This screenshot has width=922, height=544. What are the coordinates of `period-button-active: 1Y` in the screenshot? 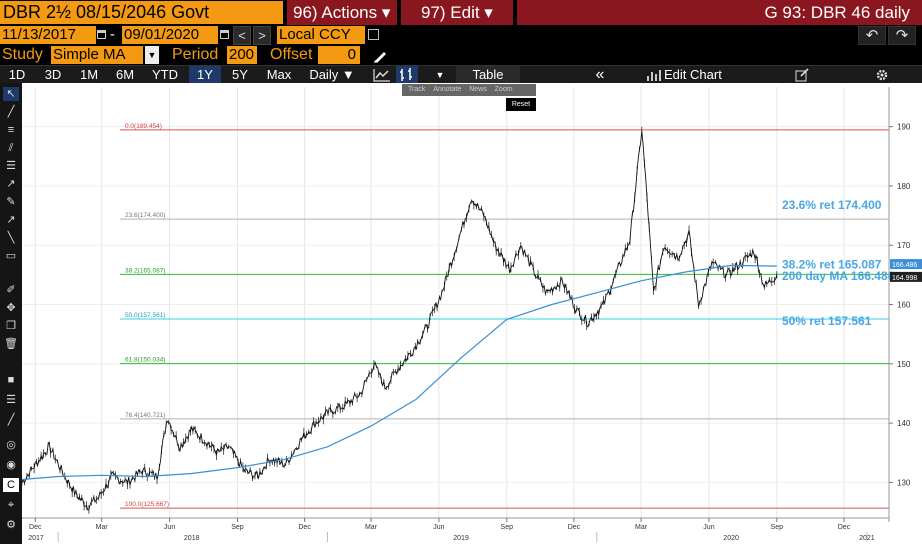 It's located at (205, 75).